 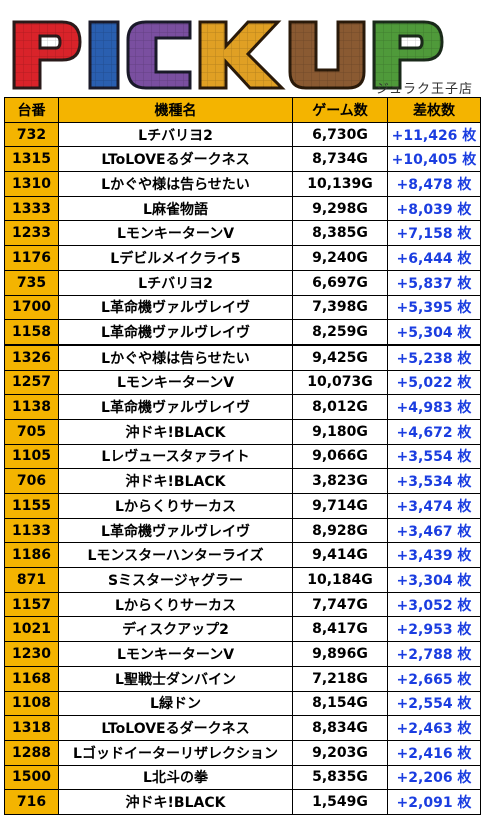 What do you see at coordinates (175, 456) in the screenshot?
I see `machine-name-cell: Lレヴュースタァライト` at bounding box center [175, 456].